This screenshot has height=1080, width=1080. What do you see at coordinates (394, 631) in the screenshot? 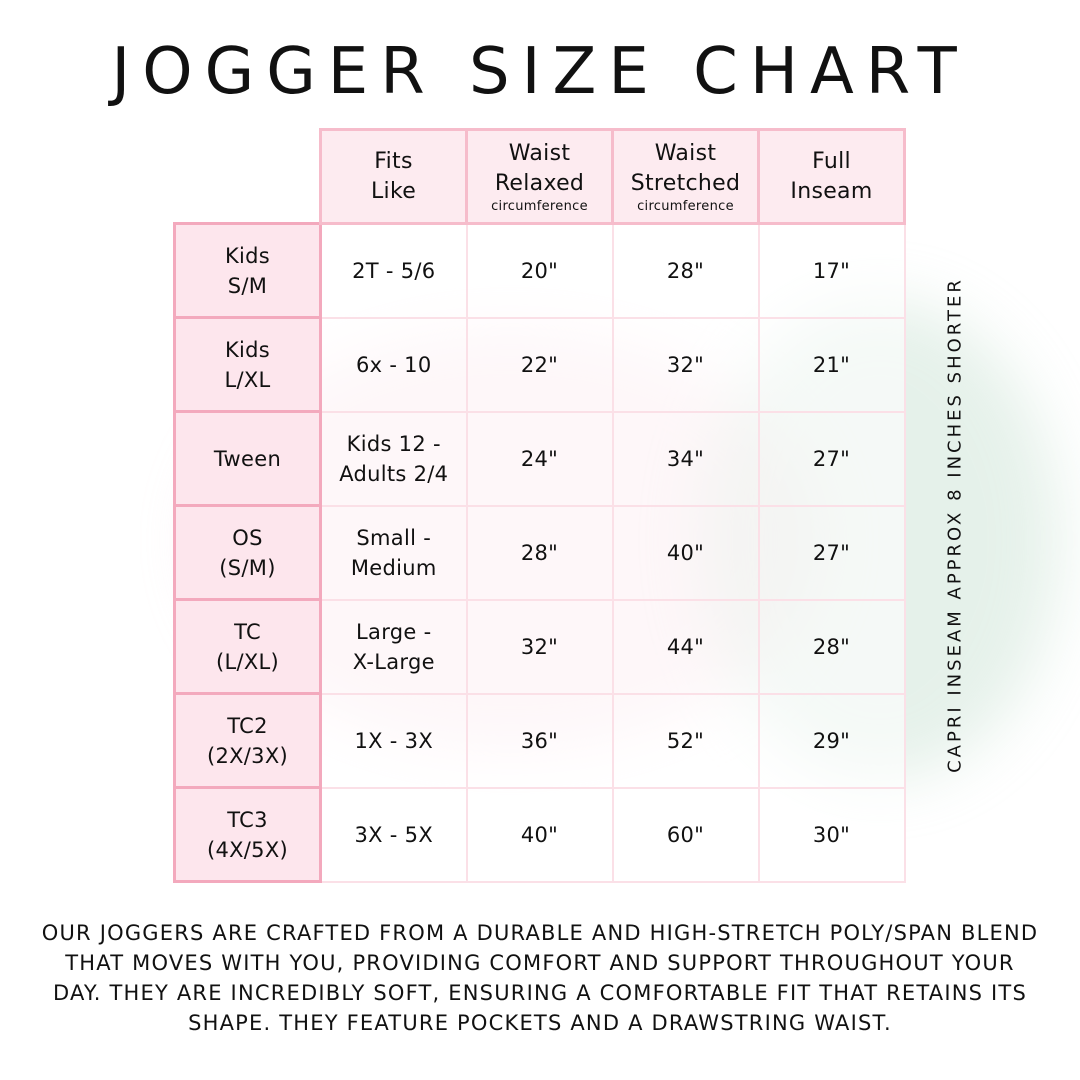
I see `cell-line: Large -` at bounding box center [394, 631].